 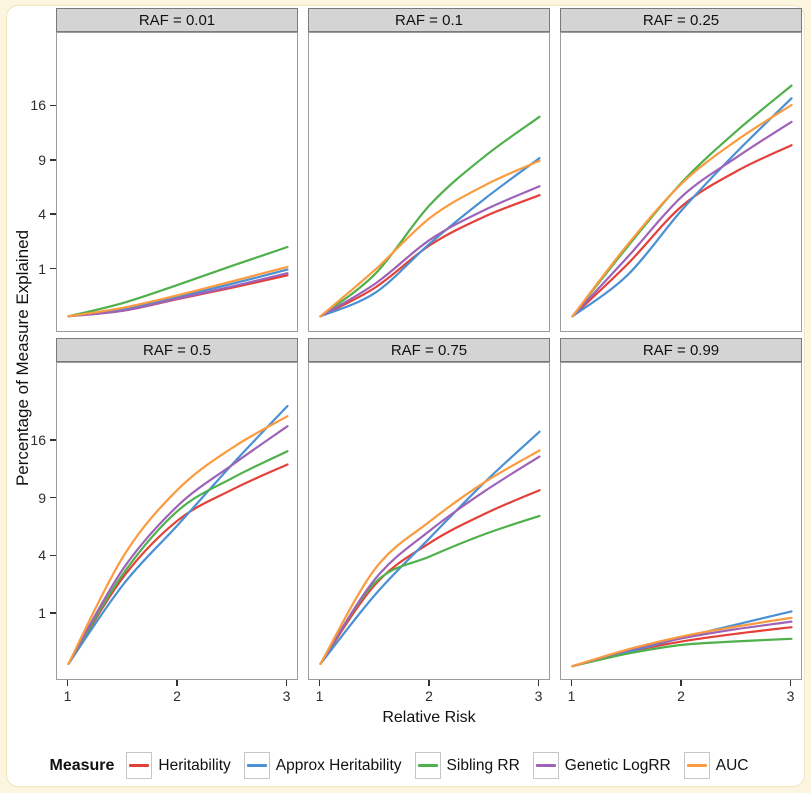 I want to click on facet-strip-label: RAF = 0.99, so click(x=681, y=350).